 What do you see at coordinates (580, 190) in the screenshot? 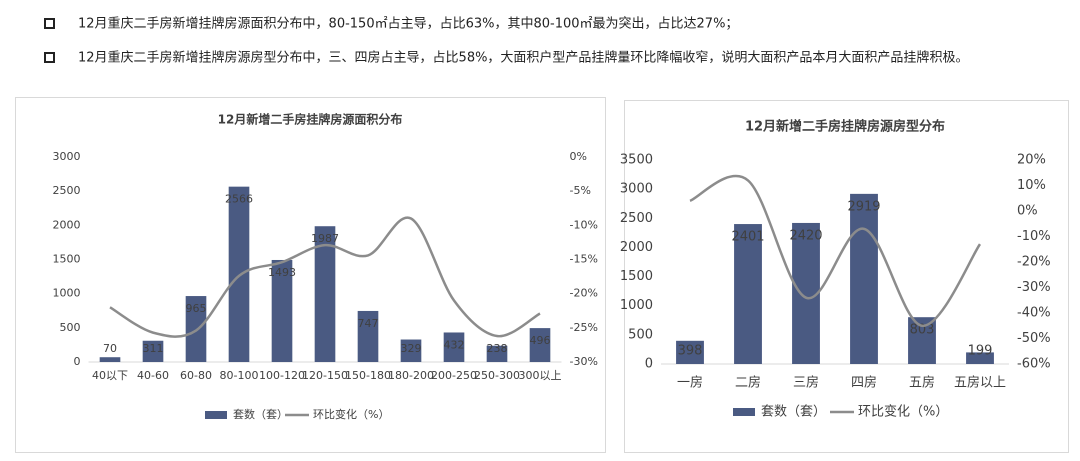
I see `y2-tick-label: -5%` at bounding box center [580, 190].